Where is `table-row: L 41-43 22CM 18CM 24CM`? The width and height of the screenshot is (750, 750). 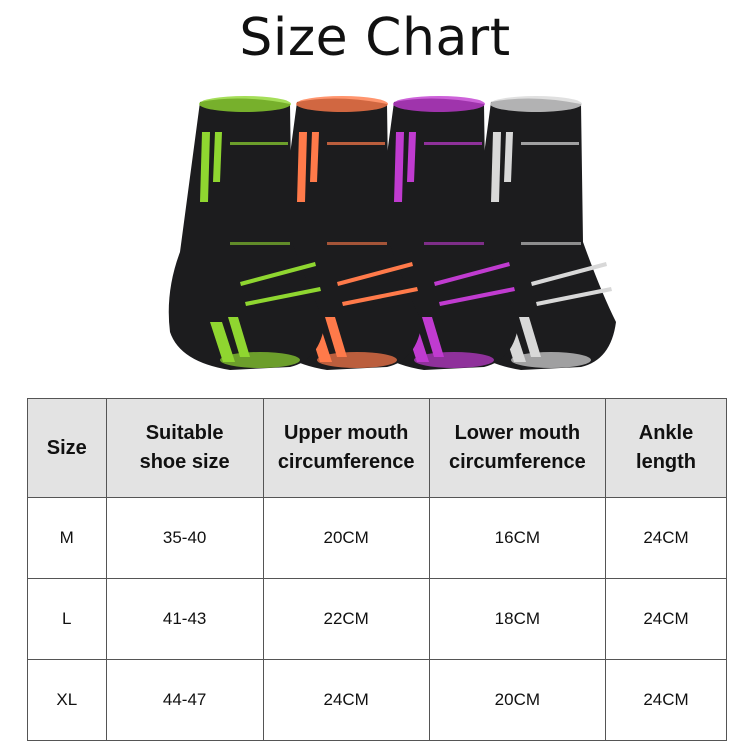
table-row: L 41-43 22CM 18CM 24CM is located at coordinates (377, 619).